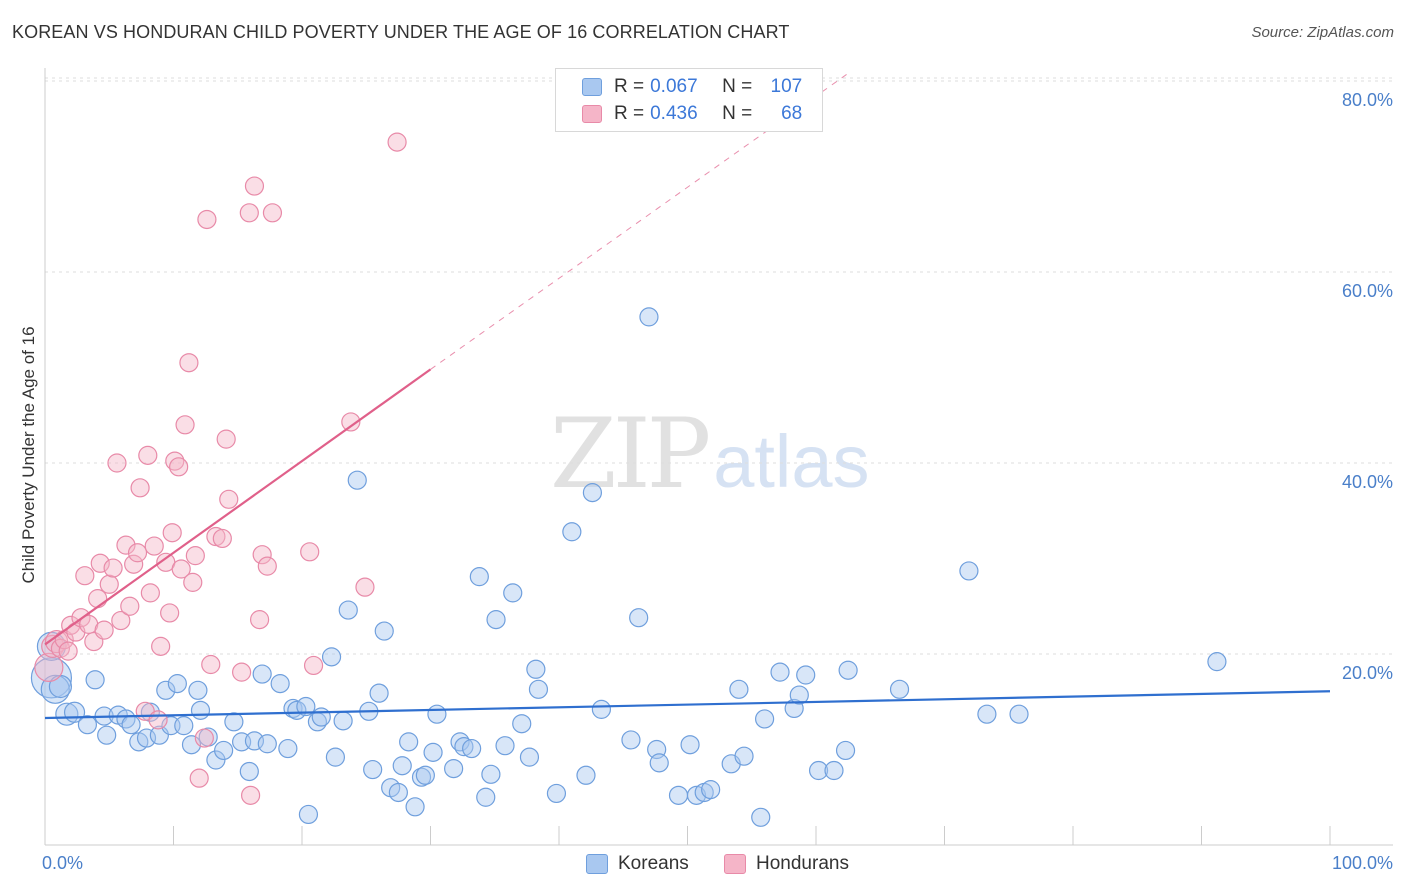  I want to click on legend-row-hondurans: R = 0.436 N = 68, so click(692, 114).